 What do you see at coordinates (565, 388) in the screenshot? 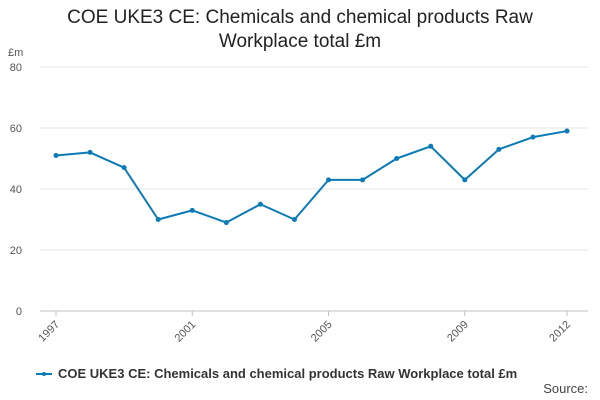
I see `source-label: Source:` at bounding box center [565, 388].